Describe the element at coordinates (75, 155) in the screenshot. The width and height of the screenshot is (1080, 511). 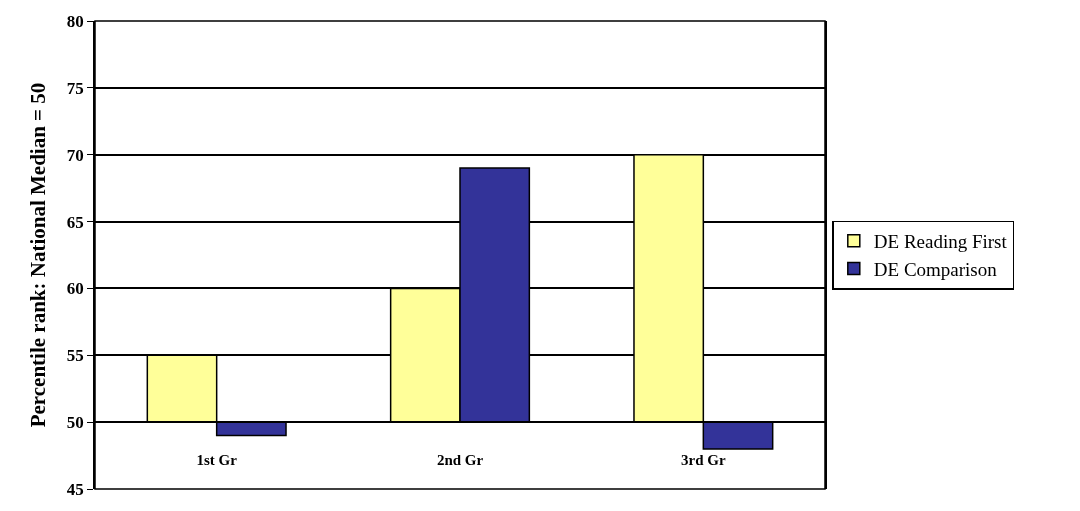
I see `y-tick-label: 70` at that location.